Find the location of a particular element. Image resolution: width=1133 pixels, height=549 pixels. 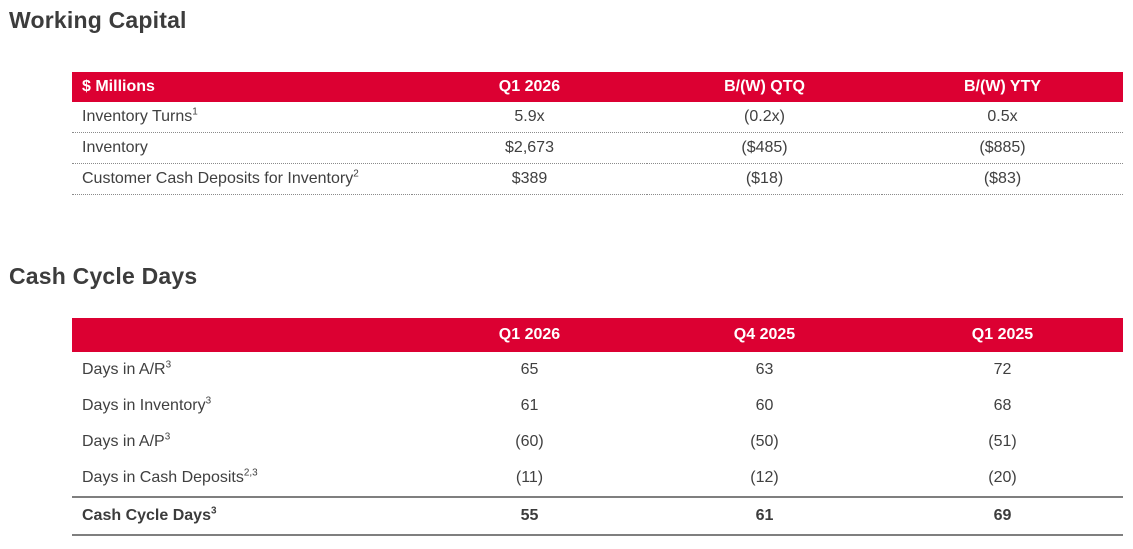

footnote-ref: 2 is located at coordinates (356, 174).